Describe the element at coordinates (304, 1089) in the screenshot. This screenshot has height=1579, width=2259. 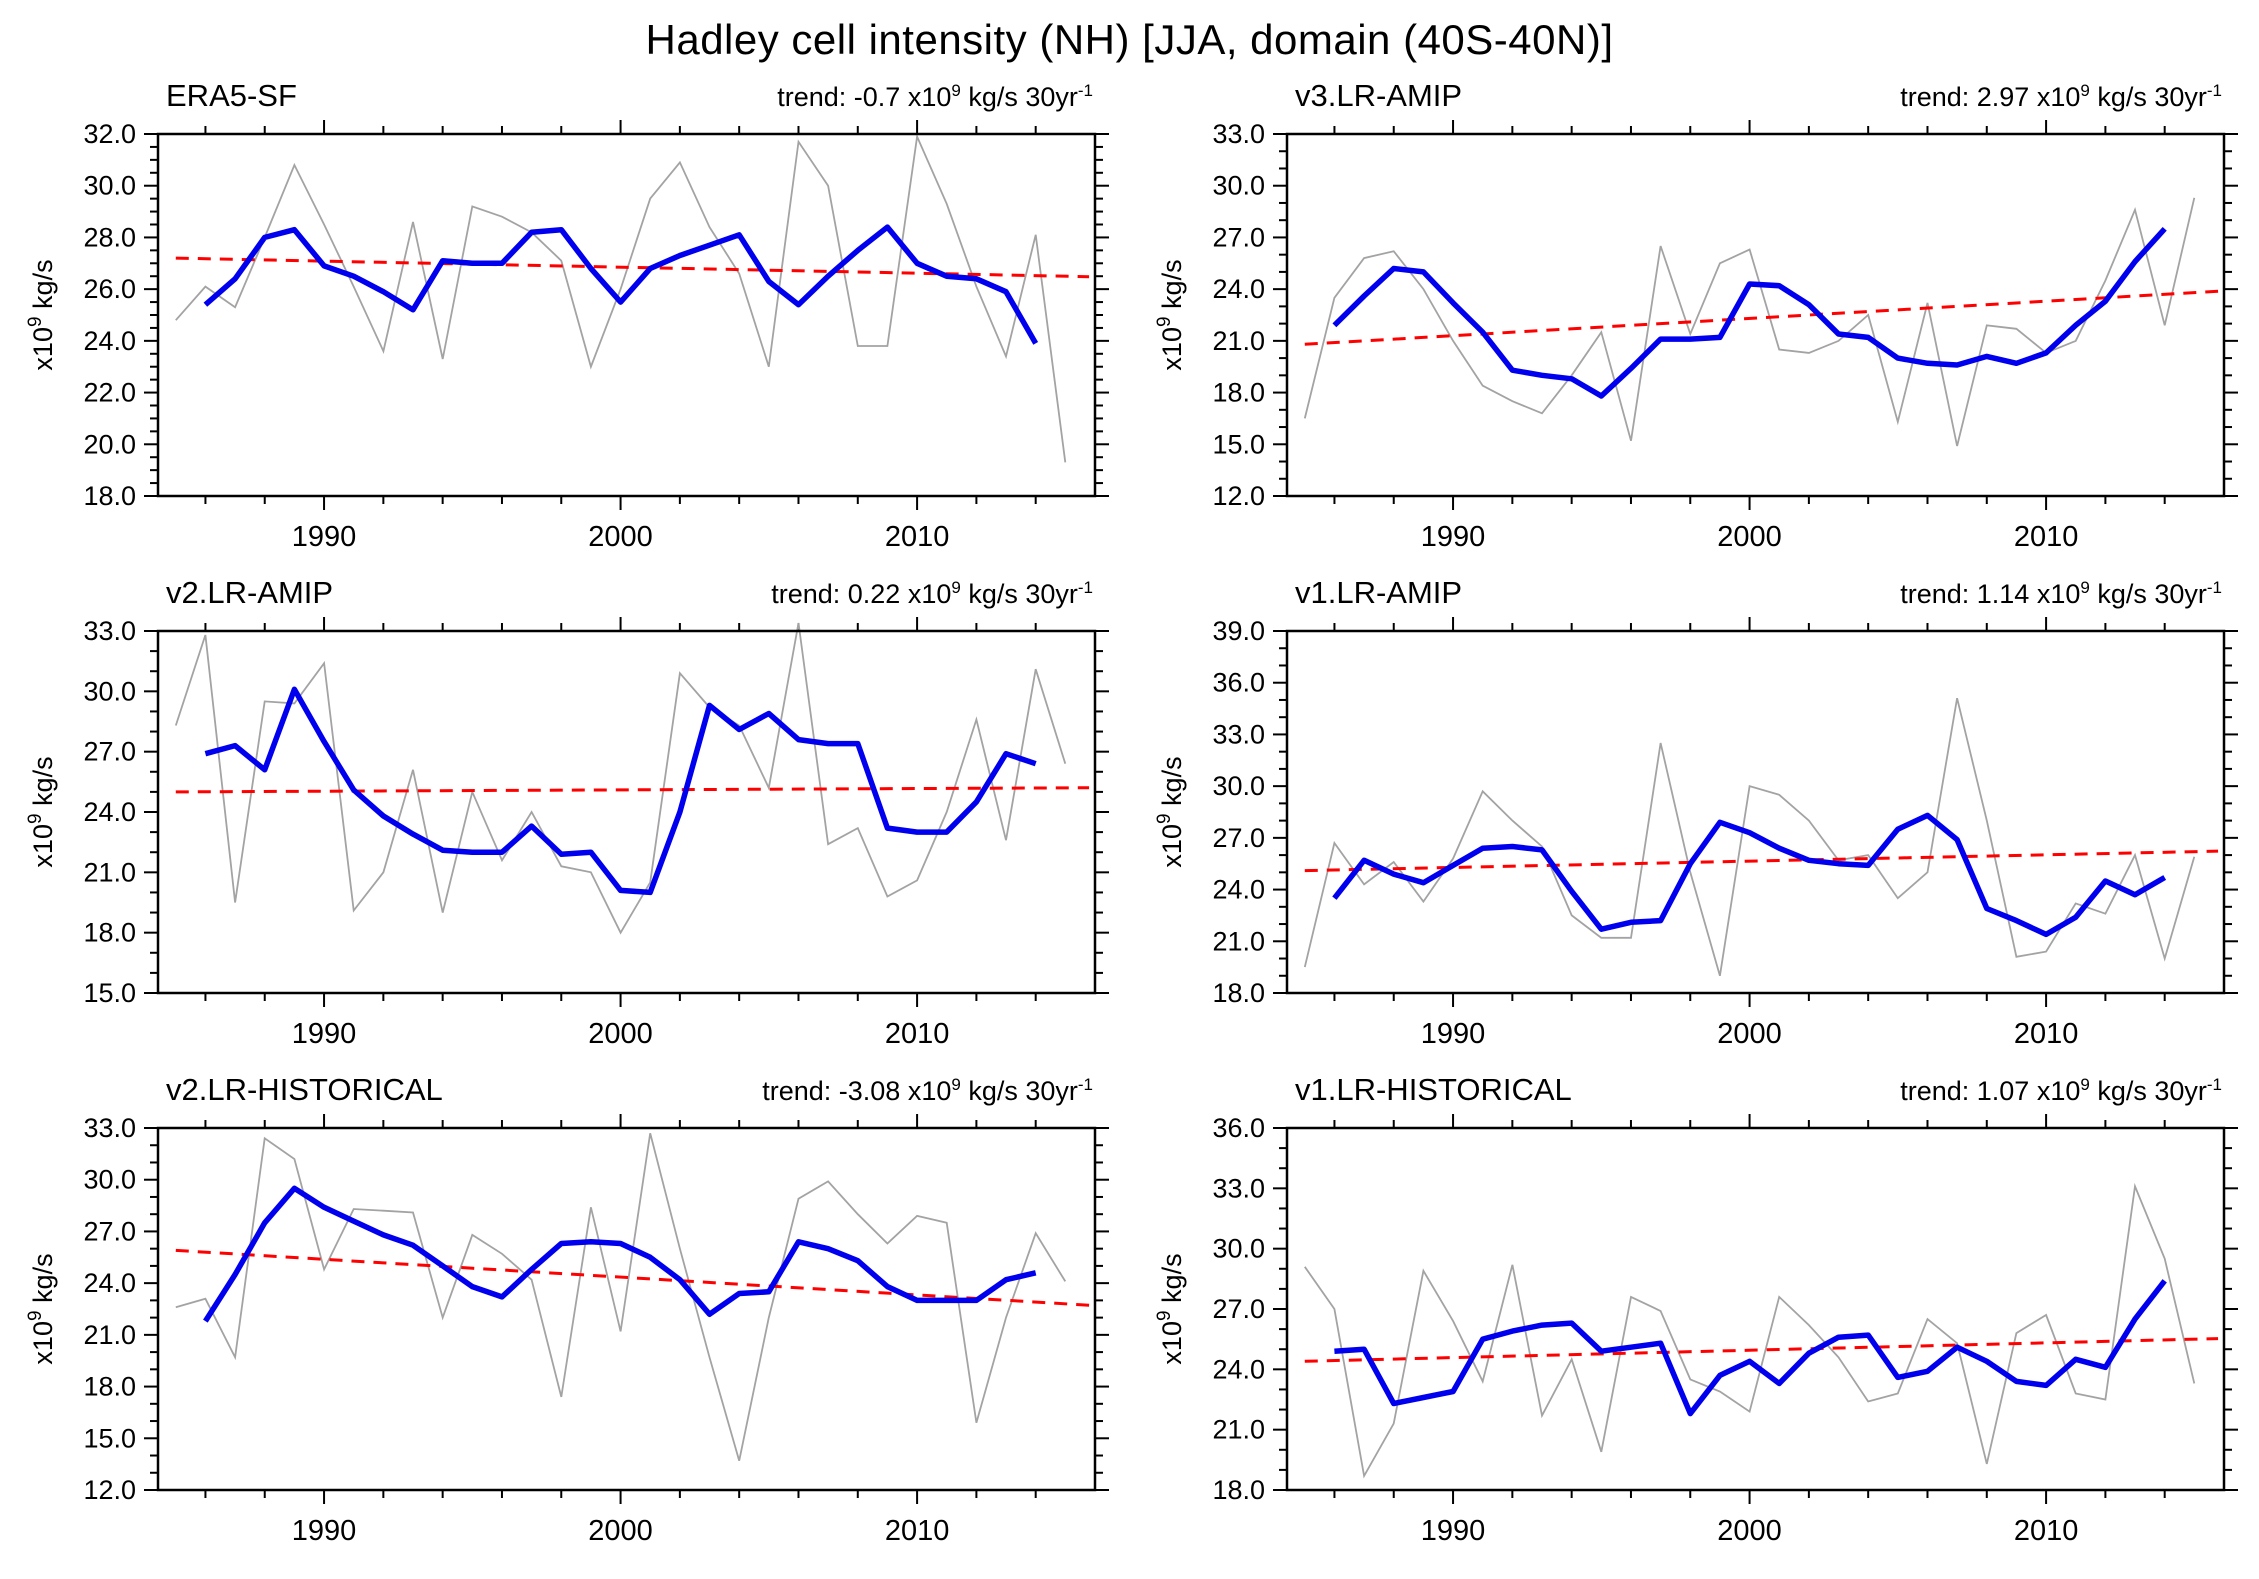
I see `panel-title: v2.LR-HISTORICAL` at that location.